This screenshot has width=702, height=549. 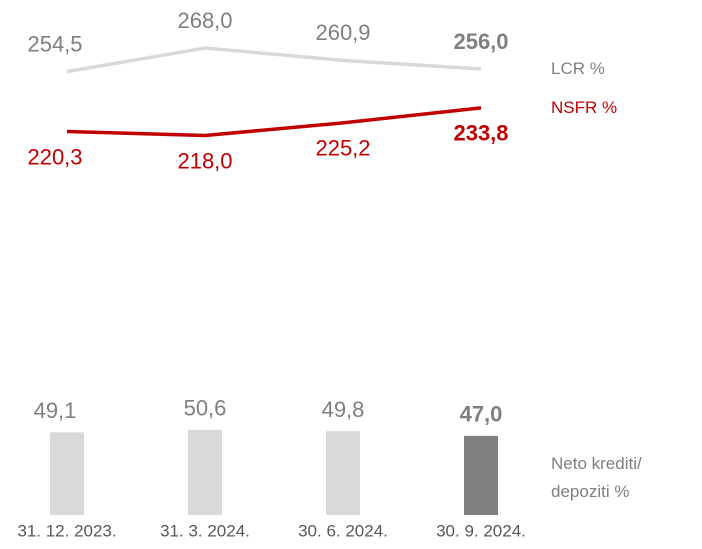 What do you see at coordinates (480, 41) in the screenshot?
I see `data-label: 256,0` at bounding box center [480, 41].